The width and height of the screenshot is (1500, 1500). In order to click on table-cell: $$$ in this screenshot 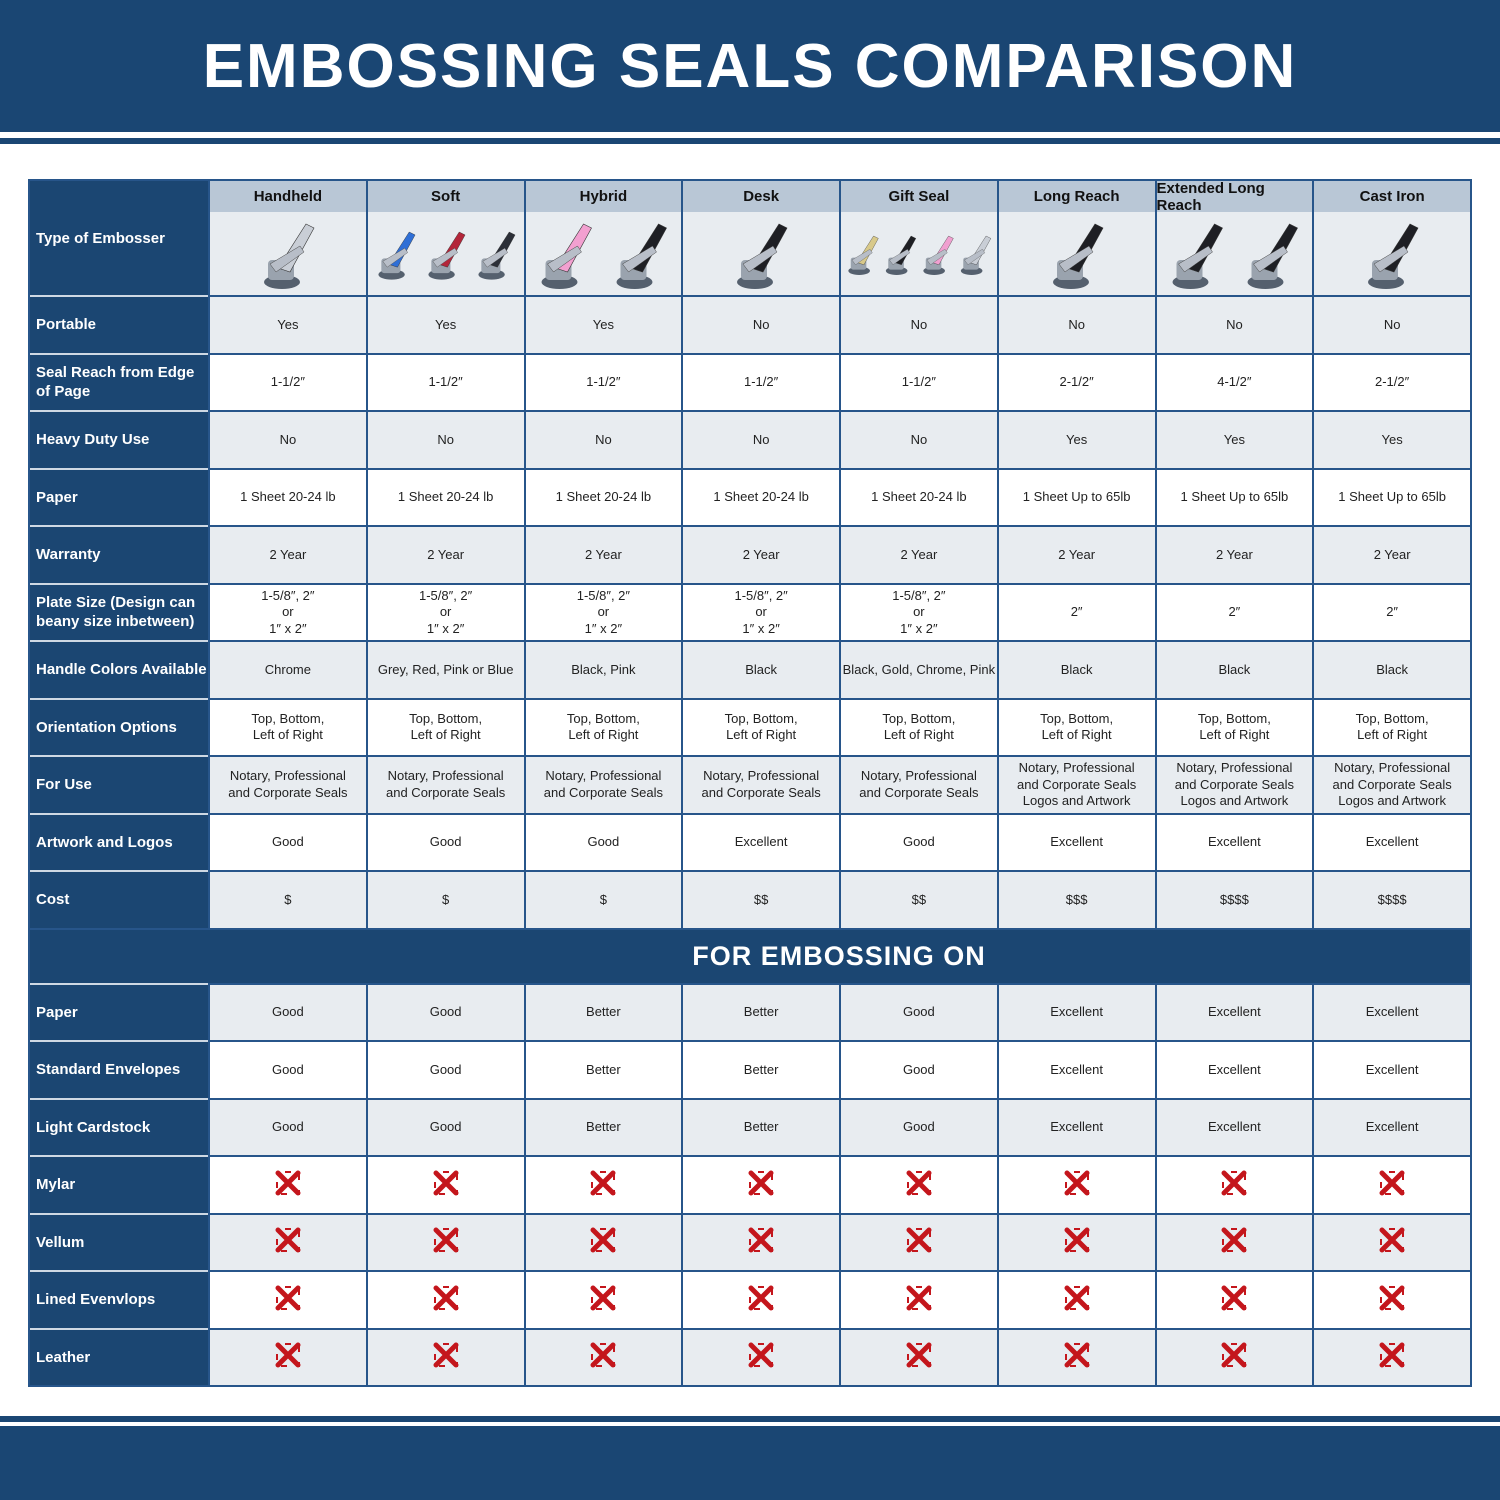, I will do `click(1076, 900)`.